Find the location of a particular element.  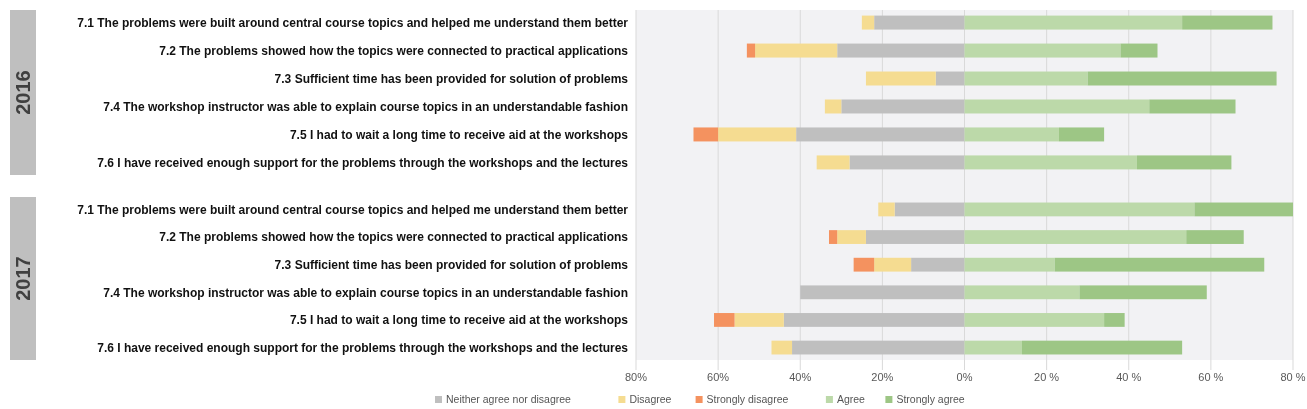

x-tick-label: 0% is located at coordinates (964, 377).